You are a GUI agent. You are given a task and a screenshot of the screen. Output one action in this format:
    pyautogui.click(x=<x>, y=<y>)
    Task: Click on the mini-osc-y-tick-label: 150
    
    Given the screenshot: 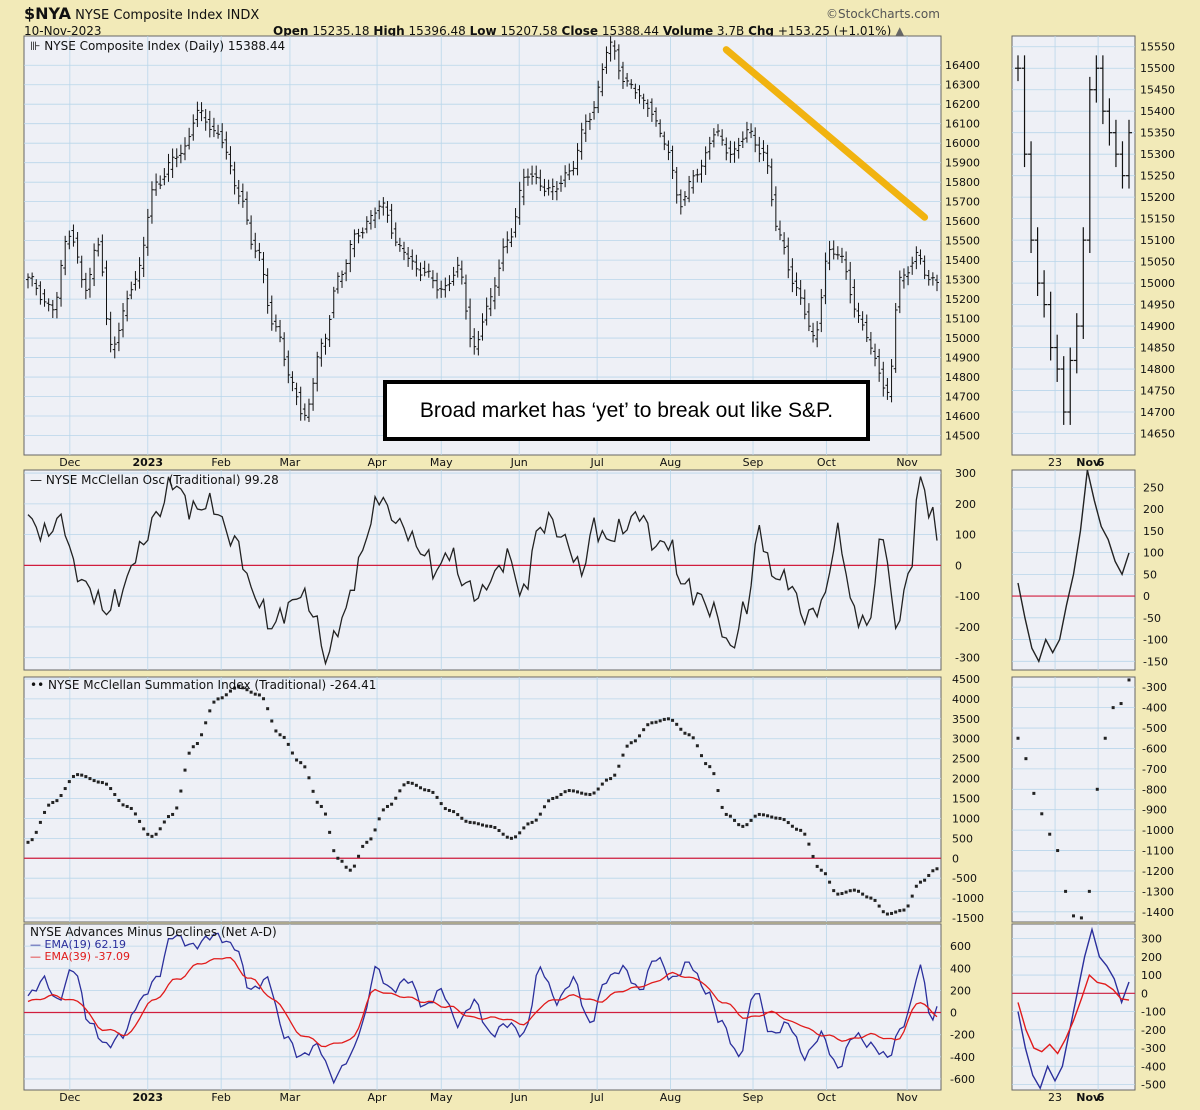 What is the action you would take?
    pyautogui.click(x=1153, y=531)
    